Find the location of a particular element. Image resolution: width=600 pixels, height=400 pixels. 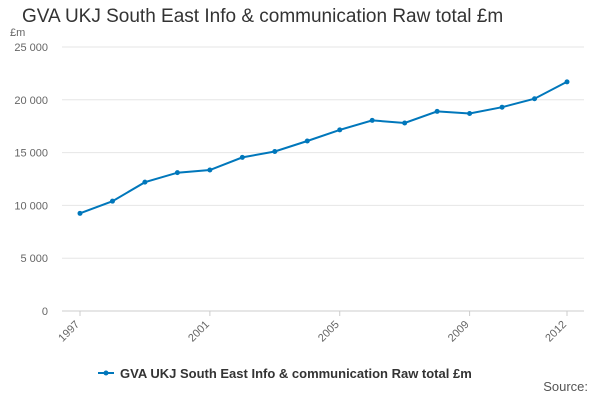

x-tick-label: 1997 is located at coordinates (69, 332).